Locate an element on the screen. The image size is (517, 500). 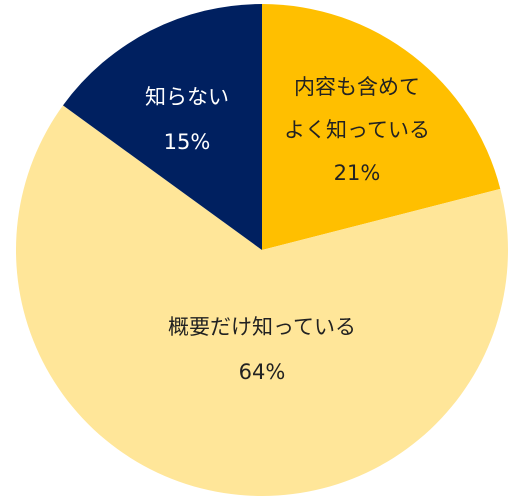
slice-category-label-2: 知らない is located at coordinates (187, 97).